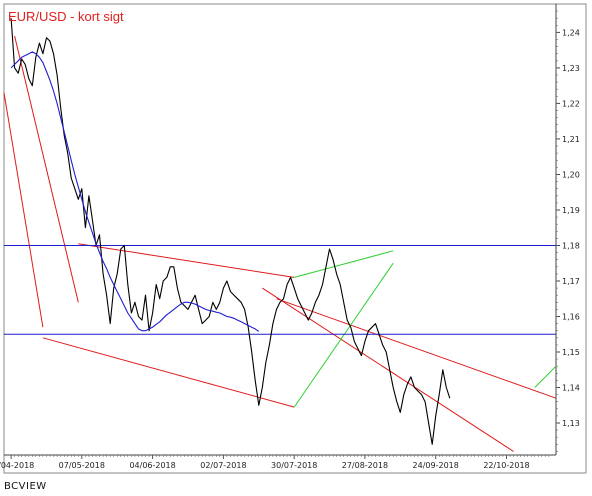 This screenshot has width=592, height=496. Describe the element at coordinates (25, 486) in the screenshot. I see `source-label: BCVIEW` at that location.